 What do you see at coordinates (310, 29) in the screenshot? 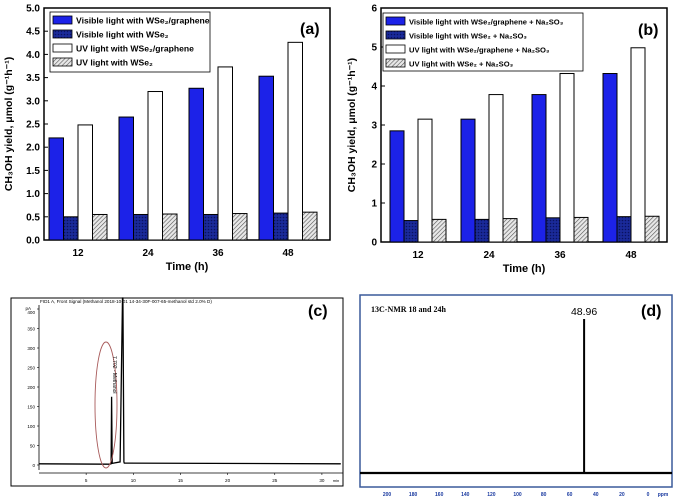
I see `panel-label: (a)` at bounding box center [310, 29].